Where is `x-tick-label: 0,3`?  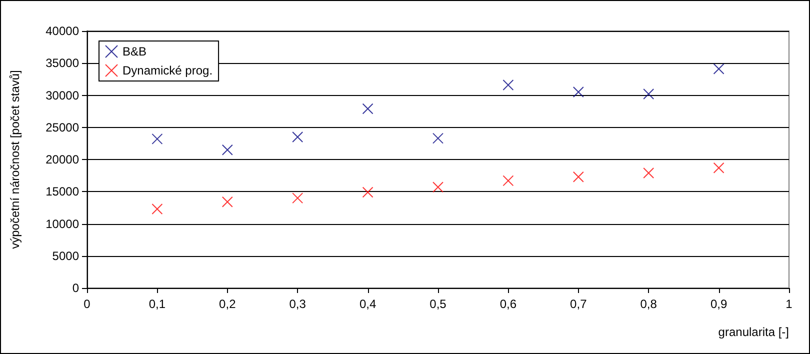 x-tick-label: 0,3 is located at coordinates (297, 304).